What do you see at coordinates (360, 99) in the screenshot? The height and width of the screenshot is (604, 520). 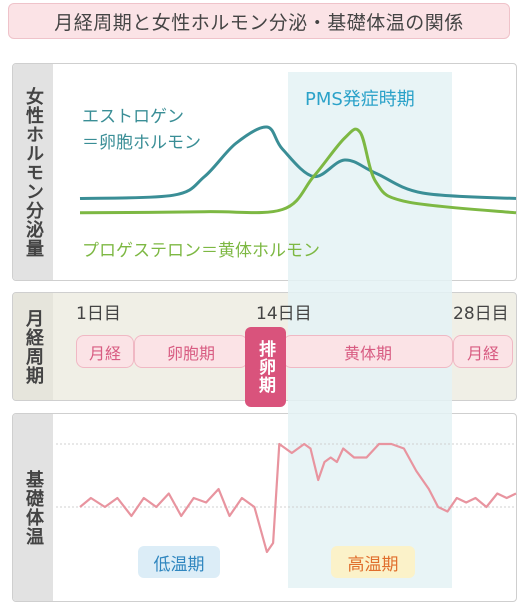 I see `pms-label: PMS発症時期` at bounding box center [360, 99].